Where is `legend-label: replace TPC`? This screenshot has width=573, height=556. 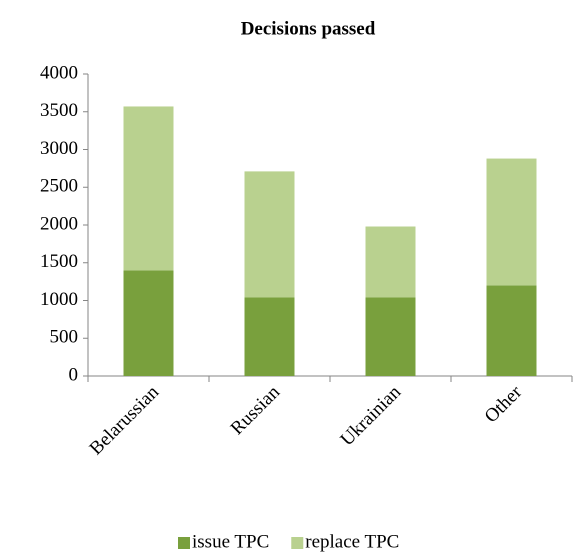 legend-label: replace TPC is located at coordinates (352, 541).